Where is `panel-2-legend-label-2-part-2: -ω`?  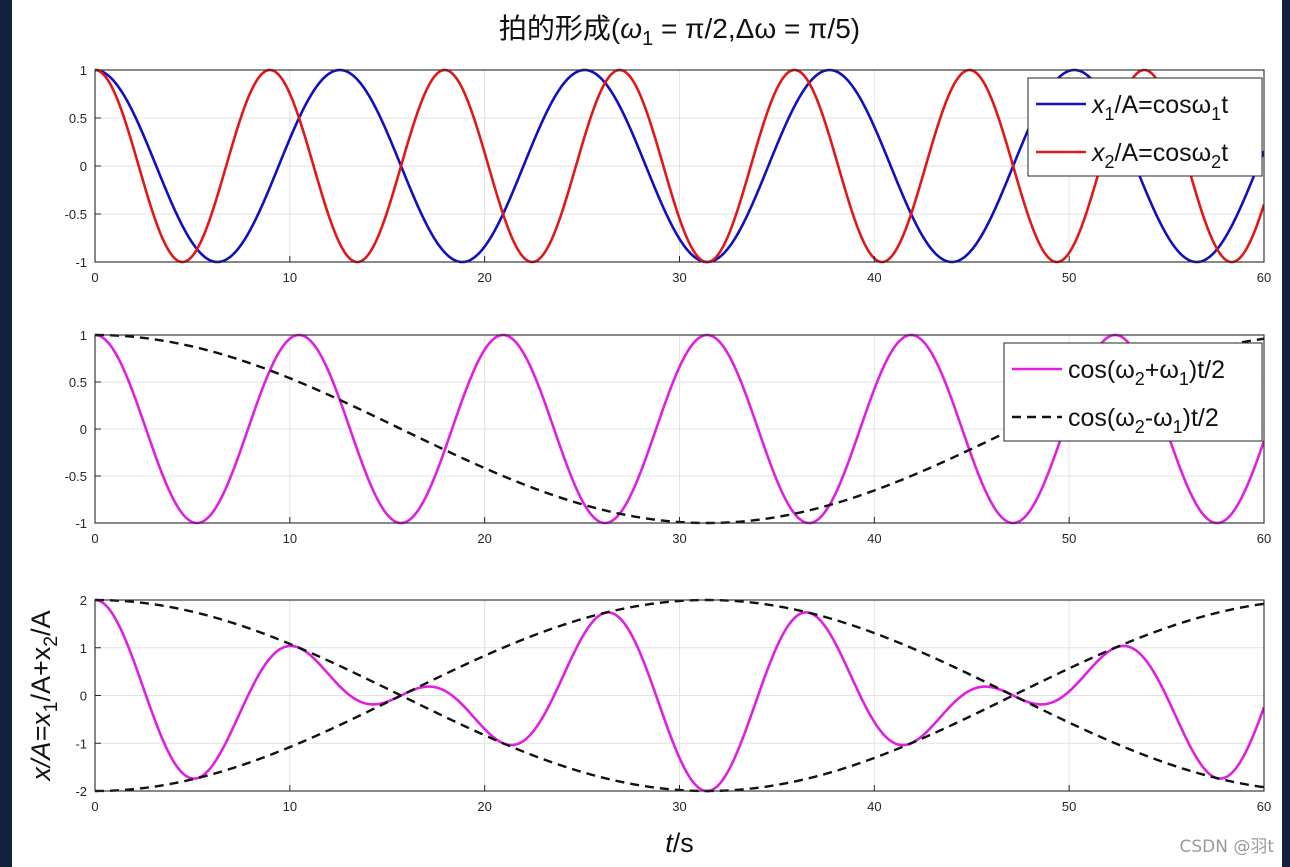
panel-2-legend-label-2-part-2: -ω is located at coordinates (1159, 418).